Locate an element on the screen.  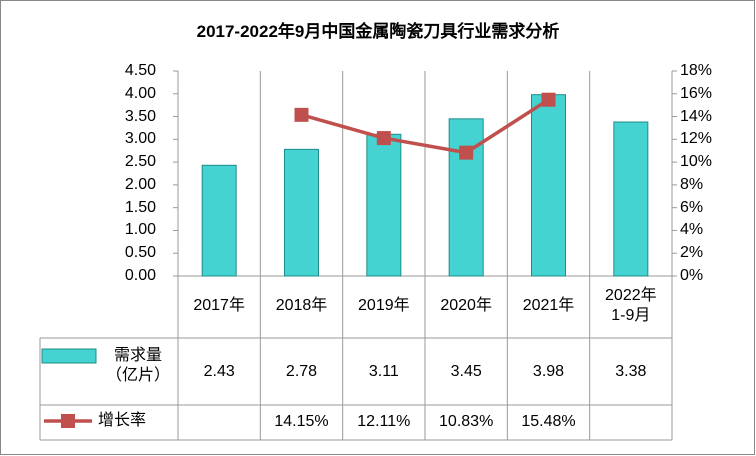
y-tick-label: 0.50 is located at coordinates (140, 253).